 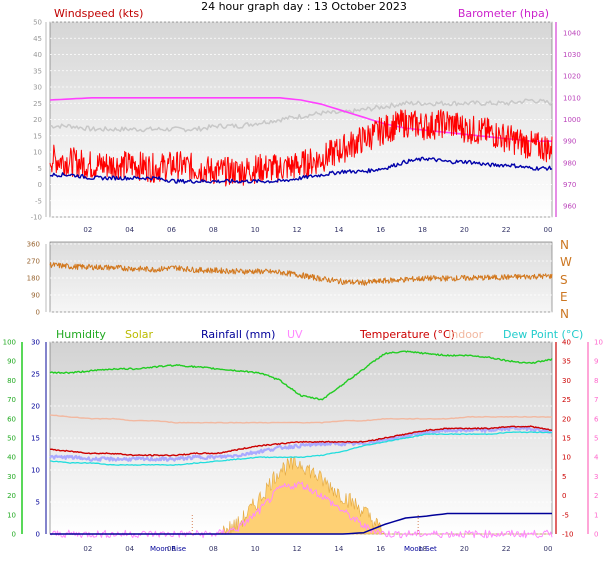 What do you see at coordinates (564, 297) in the screenshot?
I see `compass-label: E` at bounding box center [564, 297].